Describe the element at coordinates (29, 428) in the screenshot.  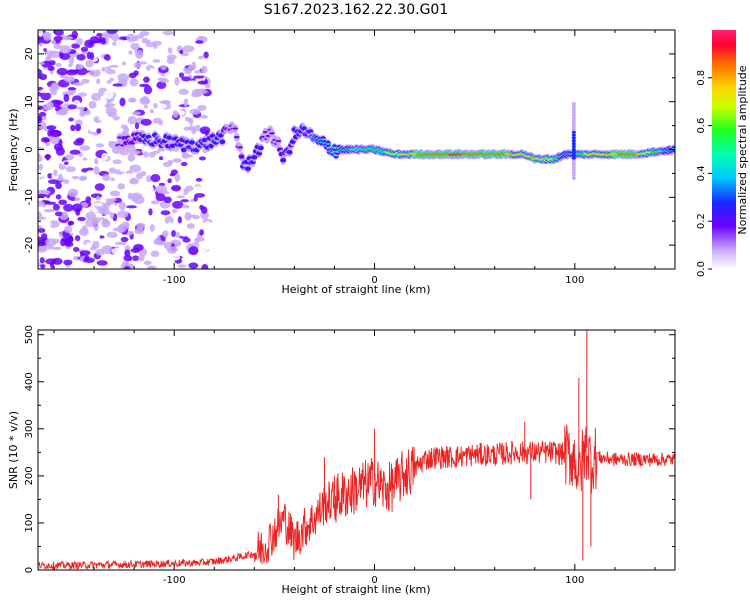
I see `snr-y-tick-label: 300` at that location.